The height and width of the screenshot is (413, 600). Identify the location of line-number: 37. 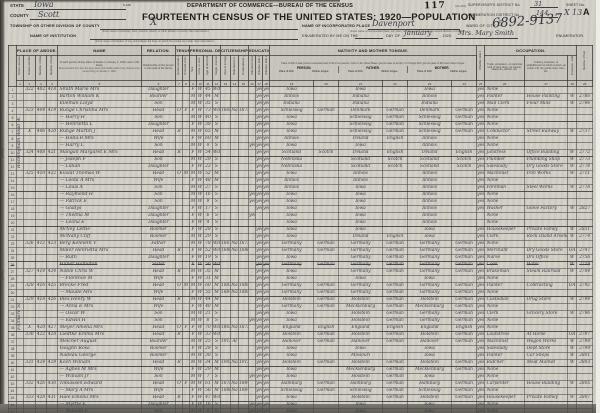
(12, 342).